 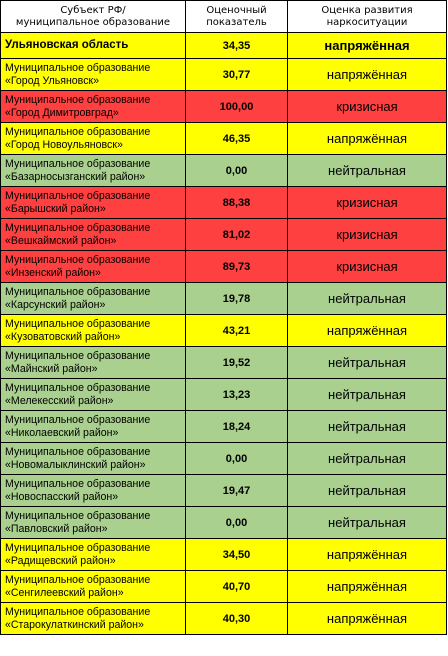 What do you see at coordinates (63, 336) in the screenshot?
I see `subject-name-line2: «Кузоватовский район»` at bounding box center [63, 336].